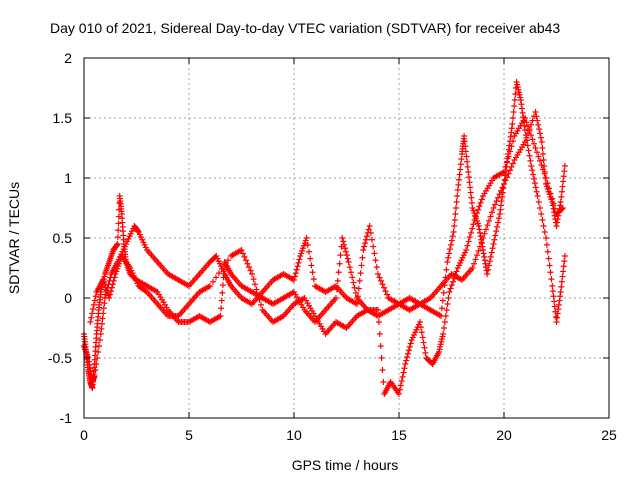 The image size is (640, 480). Describe the element at coordinates (68, 298) in the screenshot. I see `y-tick-label: 0` at that location.